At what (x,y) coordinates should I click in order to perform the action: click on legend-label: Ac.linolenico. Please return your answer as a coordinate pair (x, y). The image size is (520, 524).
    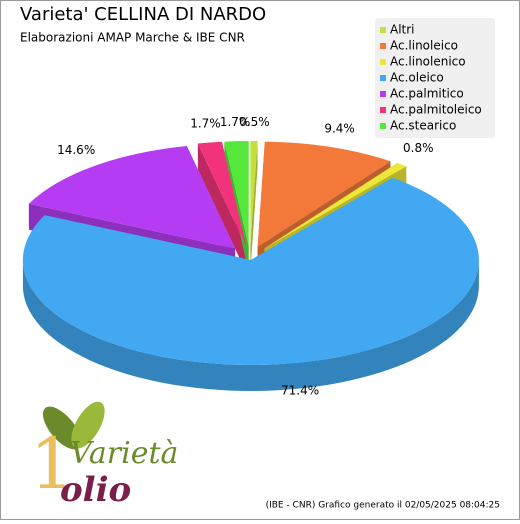
    Looking at the image, I should click on (428, 62).